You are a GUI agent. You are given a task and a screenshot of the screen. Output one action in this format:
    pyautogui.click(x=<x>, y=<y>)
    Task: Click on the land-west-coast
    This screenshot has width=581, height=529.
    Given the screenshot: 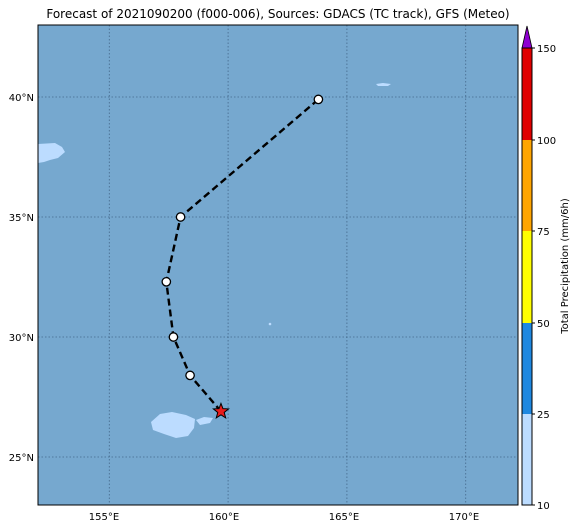 What is the action you would take?
    pyautogui.click(x=51, y=153)
    